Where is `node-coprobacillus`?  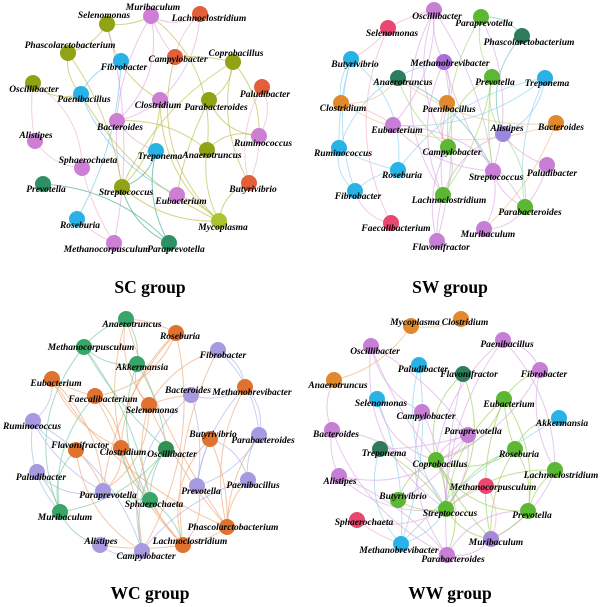 node-coprobacillus is located at coordinates (436, 460).